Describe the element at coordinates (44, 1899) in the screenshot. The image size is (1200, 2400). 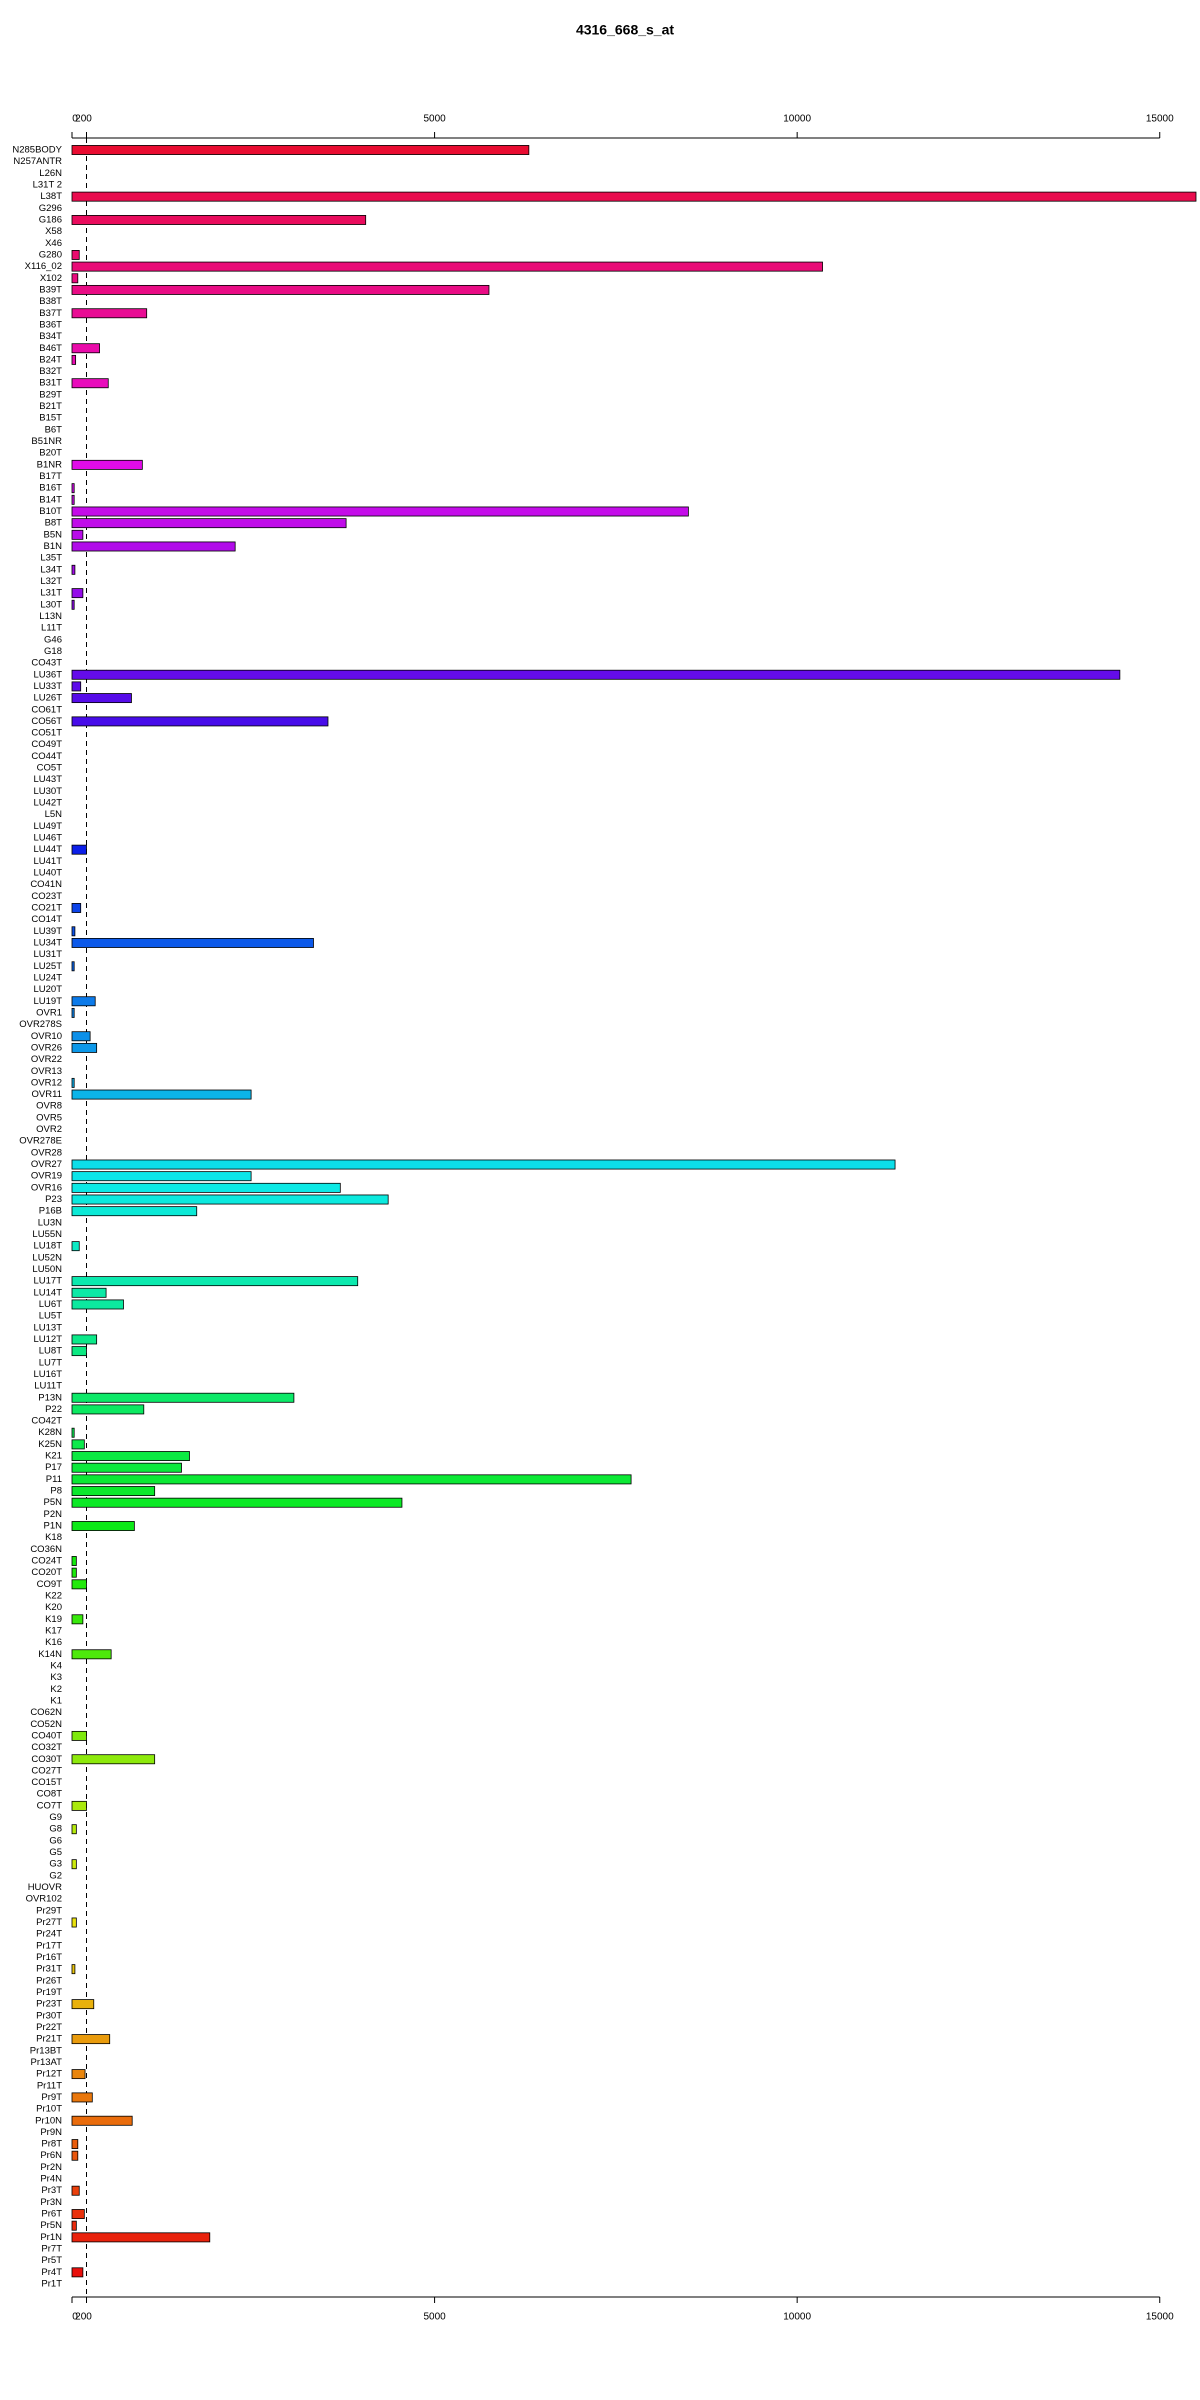
I see `y-tick-label: OVR102` at that location.